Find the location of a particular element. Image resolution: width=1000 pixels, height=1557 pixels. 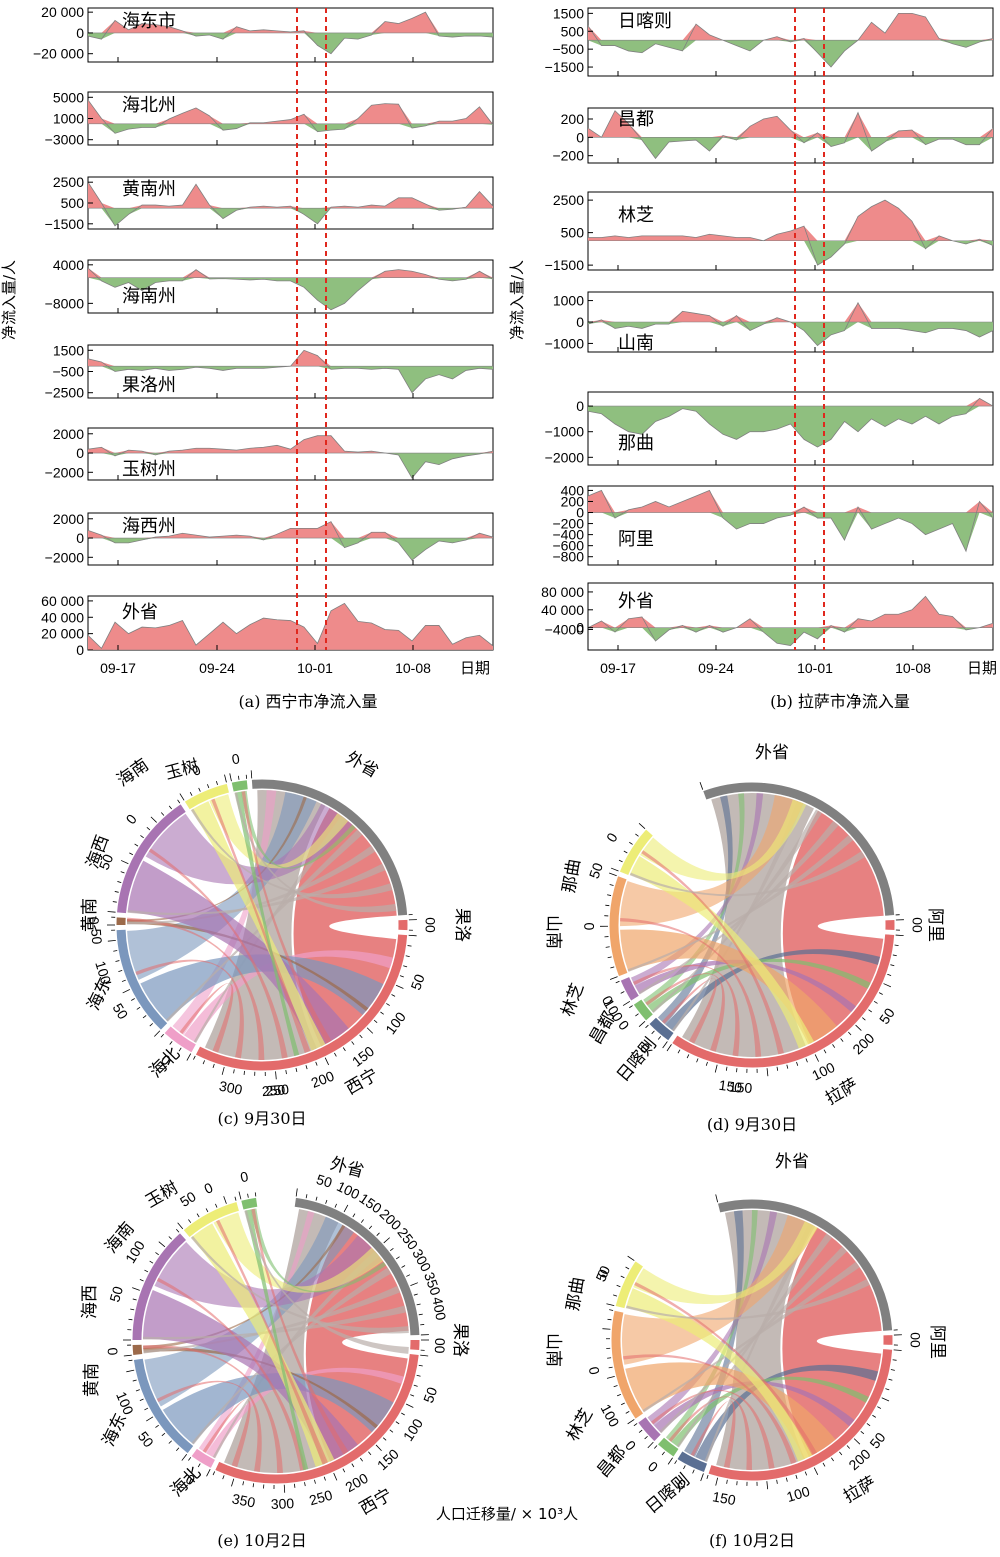

chord-group-label: 山南 is located at coordinates (553, 1350).